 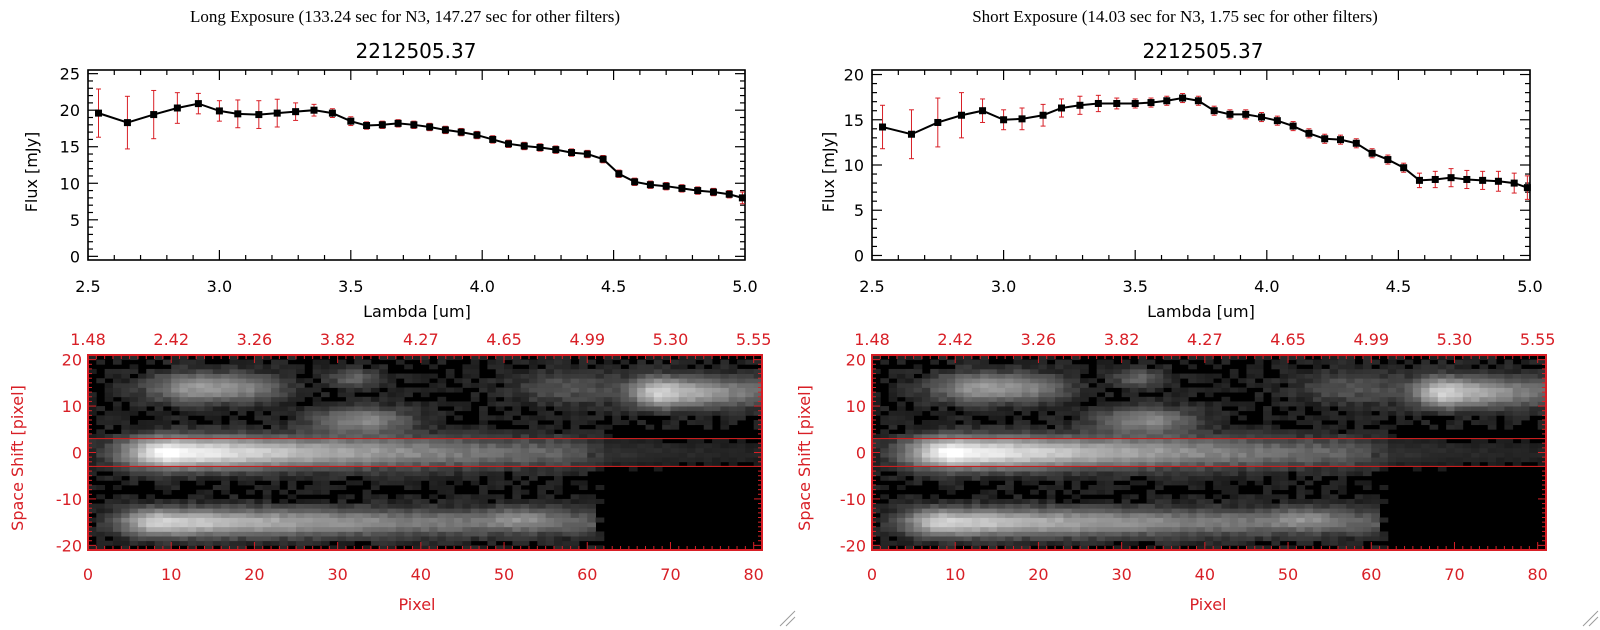 What do you see at coordinates (350, 286) in the screenshot?
I see `x-tick-label: 3.5` at bounding box center [350, 286].